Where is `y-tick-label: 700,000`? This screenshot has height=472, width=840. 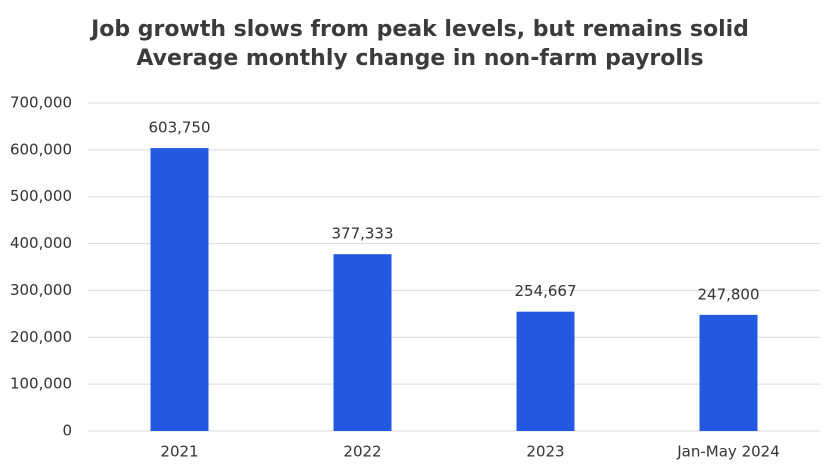 y-tick-label: 700,000 is located at coordinates (41, 103).